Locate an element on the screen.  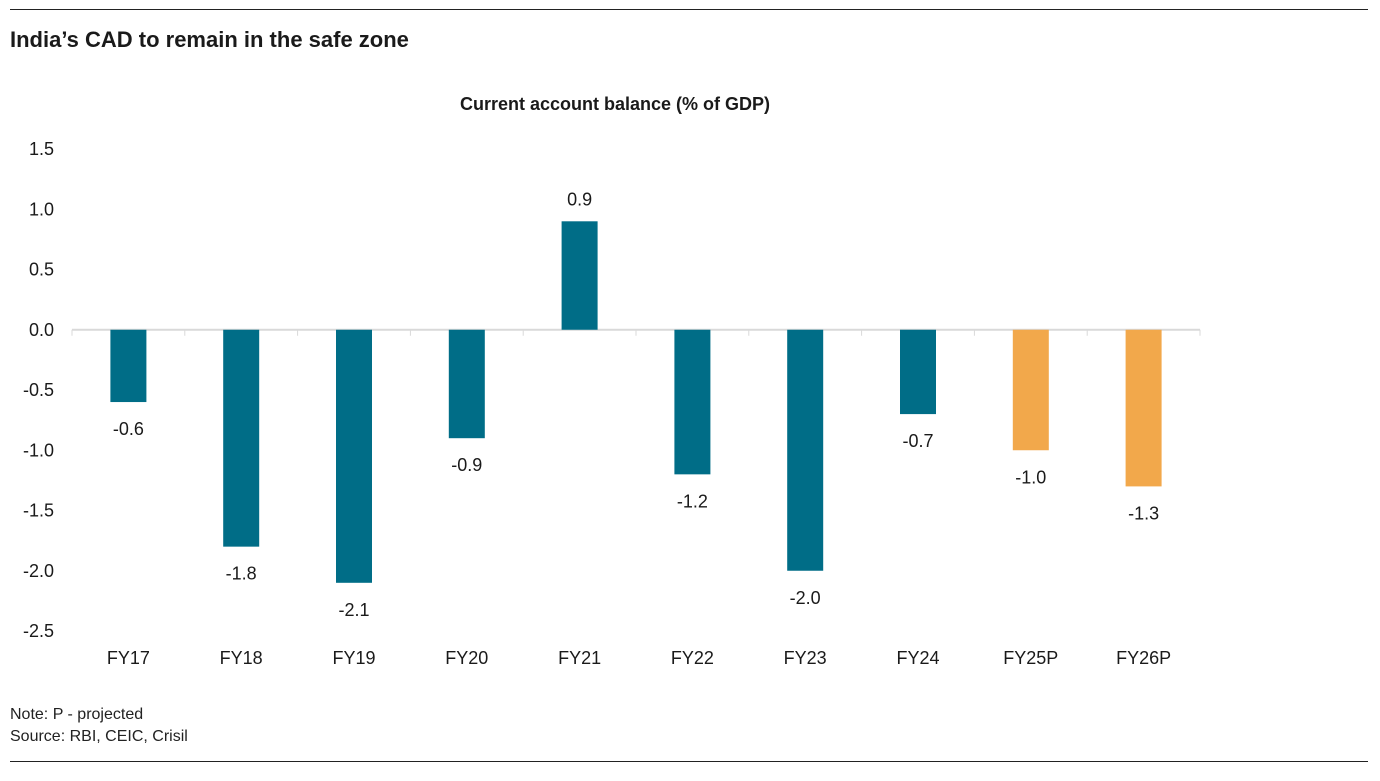
y-tick-label: -1.0 is located at coordinates (38, 450).